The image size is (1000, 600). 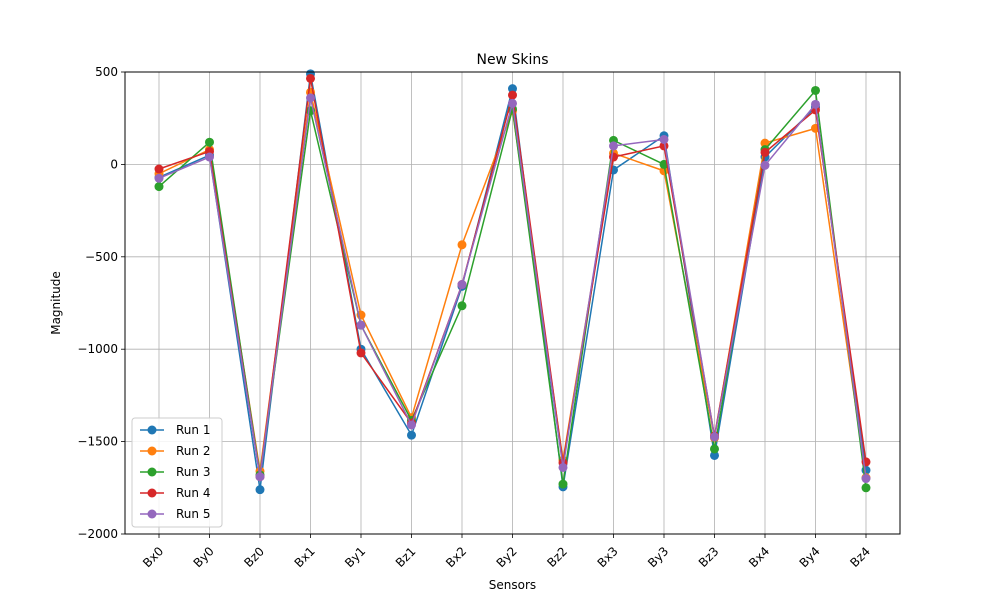 What do you see at coordinates (175, 514) in the screenshot?
I see `legend-item: Run 5` at bounding box center [175, 514].